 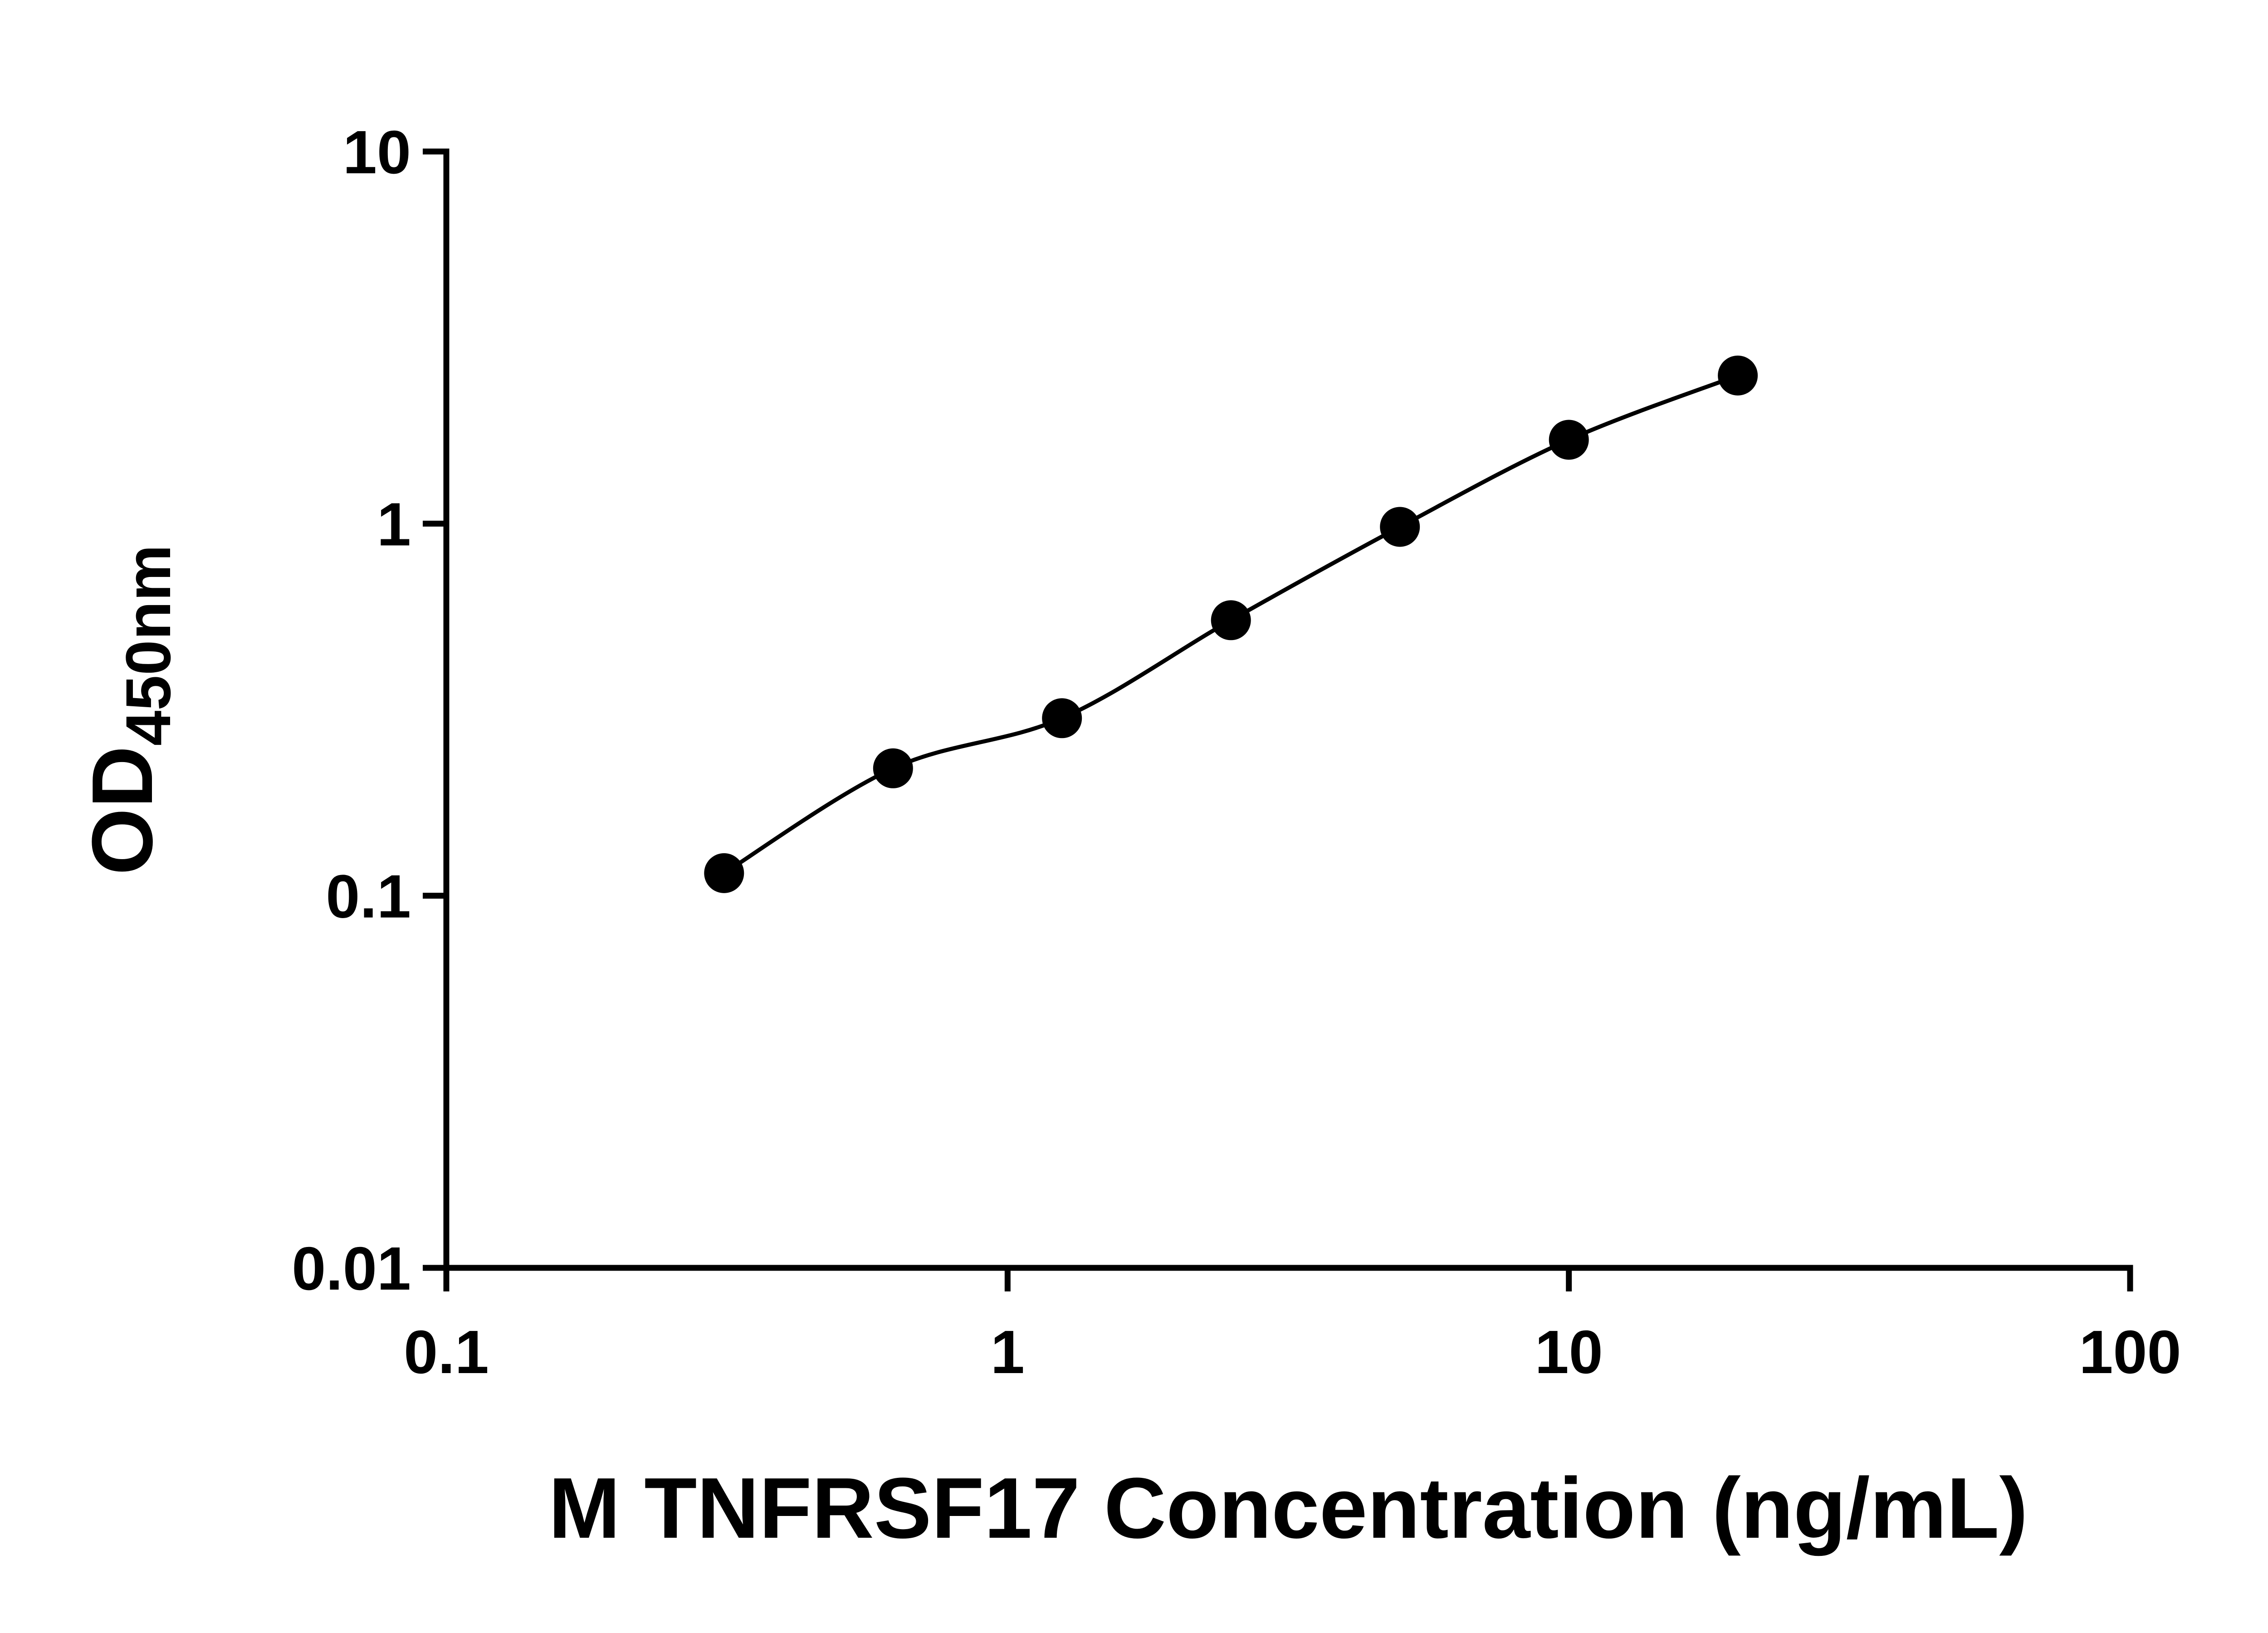 I want to click on y-tick-label: 0.1, so click(x=368, y=896).